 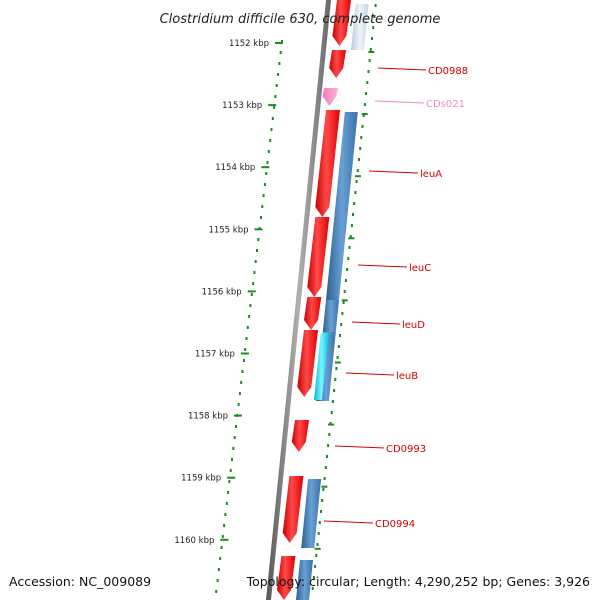 What do you see at coordinates (249, 44) in the screenshot?
I see `scale-tick-label: 1152 kbp` at bounding box center [249, 44].